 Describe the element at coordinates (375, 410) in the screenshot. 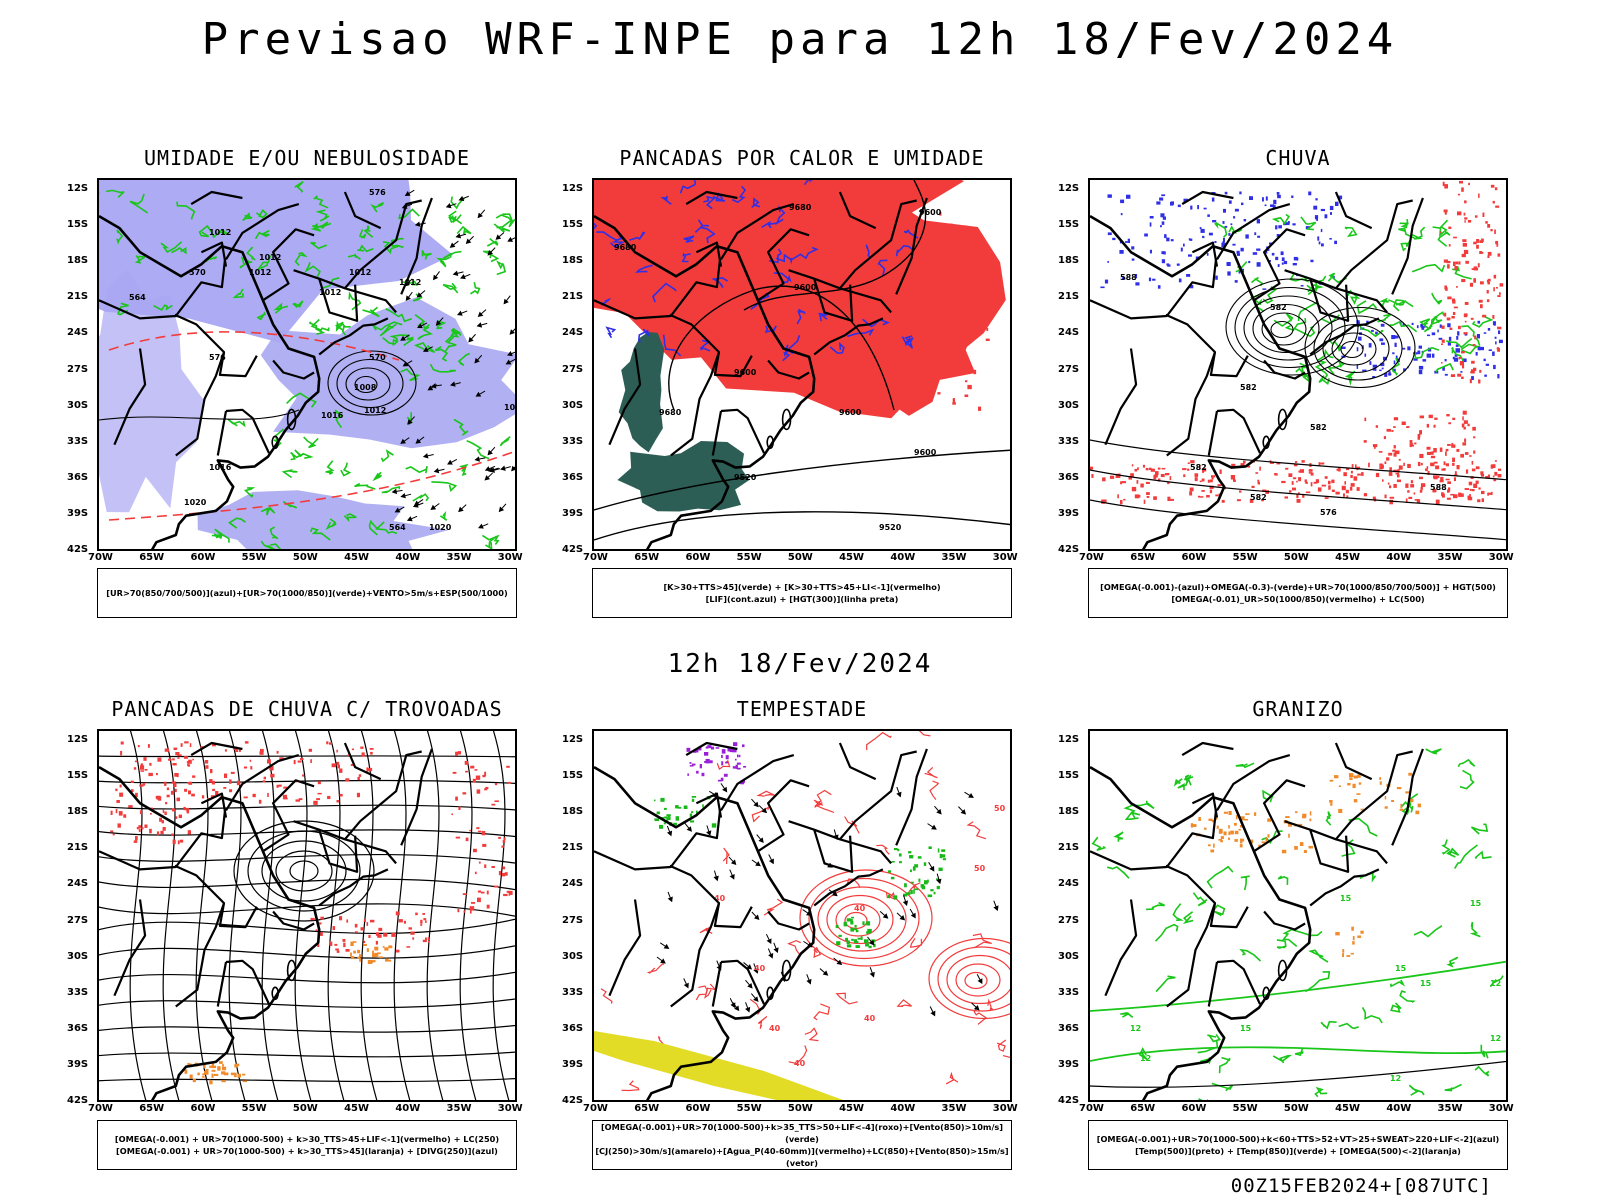

I see `contour-label: 1012` at that location.